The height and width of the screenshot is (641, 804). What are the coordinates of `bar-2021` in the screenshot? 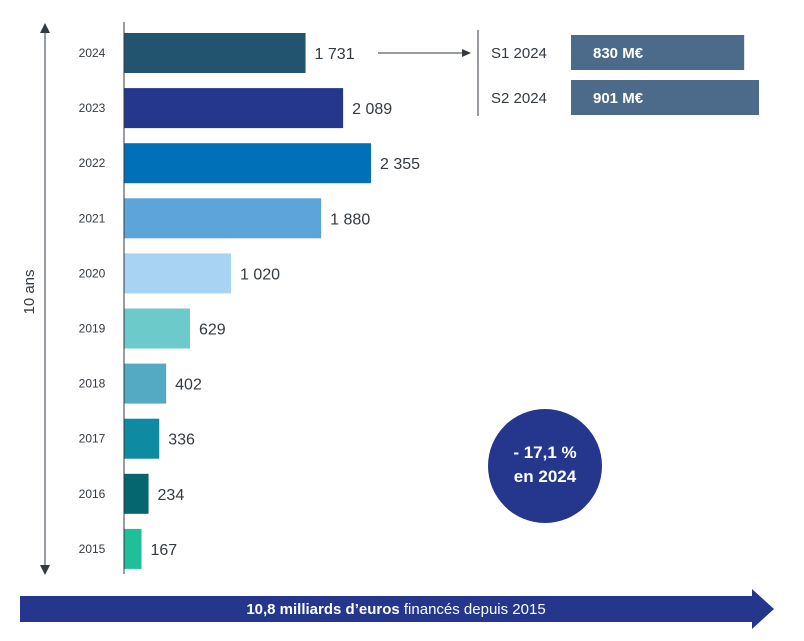 It's located at (223, 218).